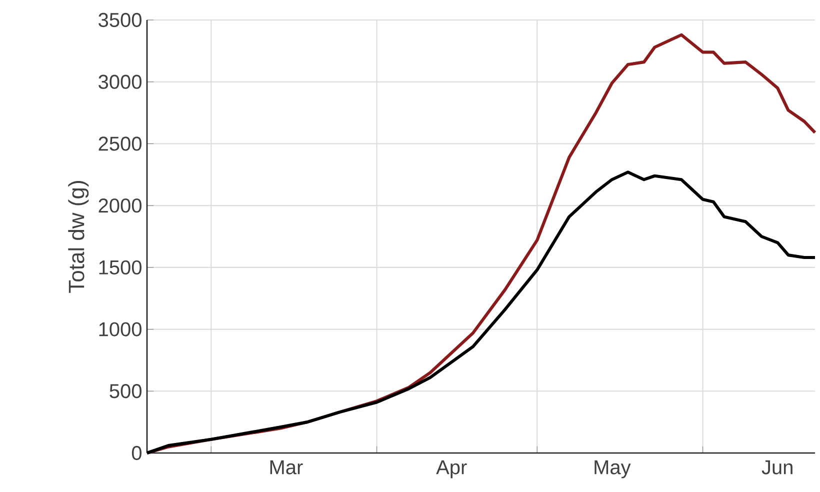  I want to click on y-tick-label: 3500, so click(120, 20).